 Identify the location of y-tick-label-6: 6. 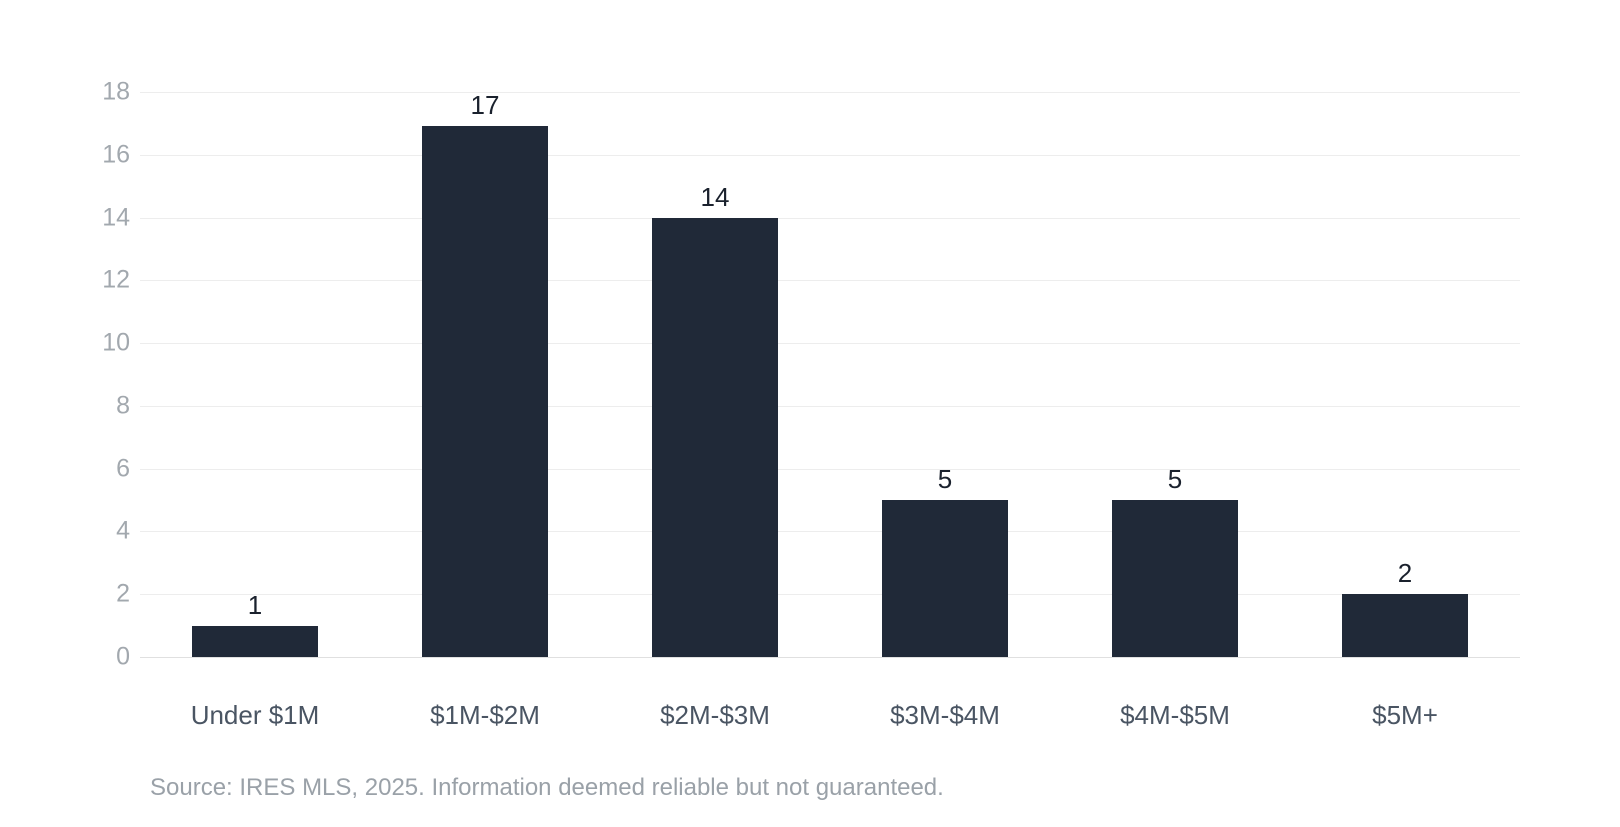
(123, 468).